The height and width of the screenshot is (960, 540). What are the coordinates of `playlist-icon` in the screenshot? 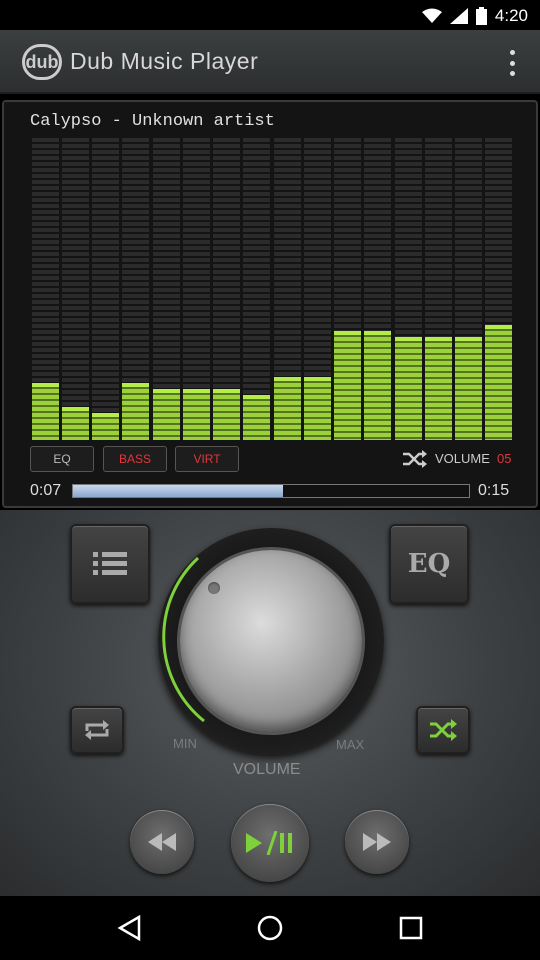 It's located at (110, 563).